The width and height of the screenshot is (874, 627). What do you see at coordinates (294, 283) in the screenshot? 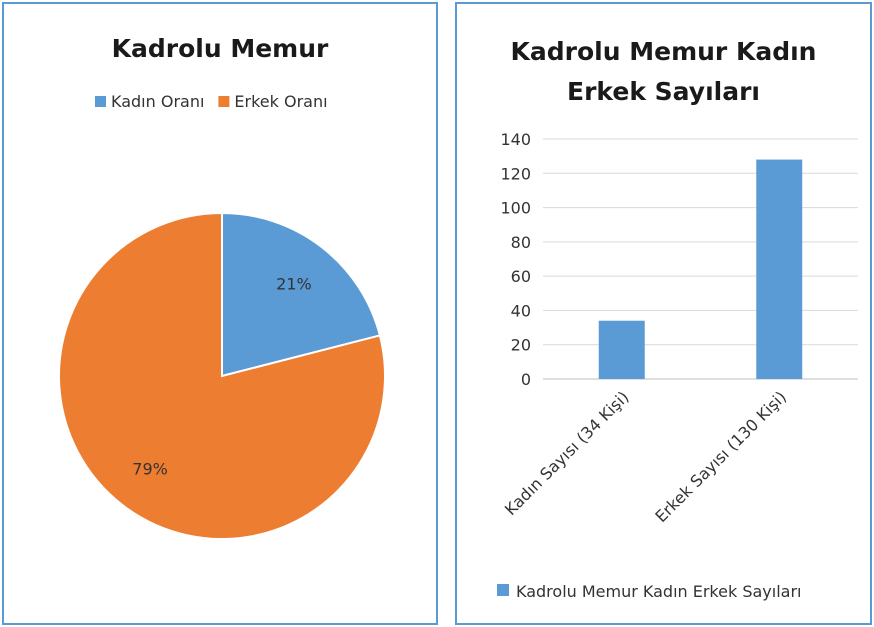
I see `data-label: 21%` at bounding box center [294, 283].